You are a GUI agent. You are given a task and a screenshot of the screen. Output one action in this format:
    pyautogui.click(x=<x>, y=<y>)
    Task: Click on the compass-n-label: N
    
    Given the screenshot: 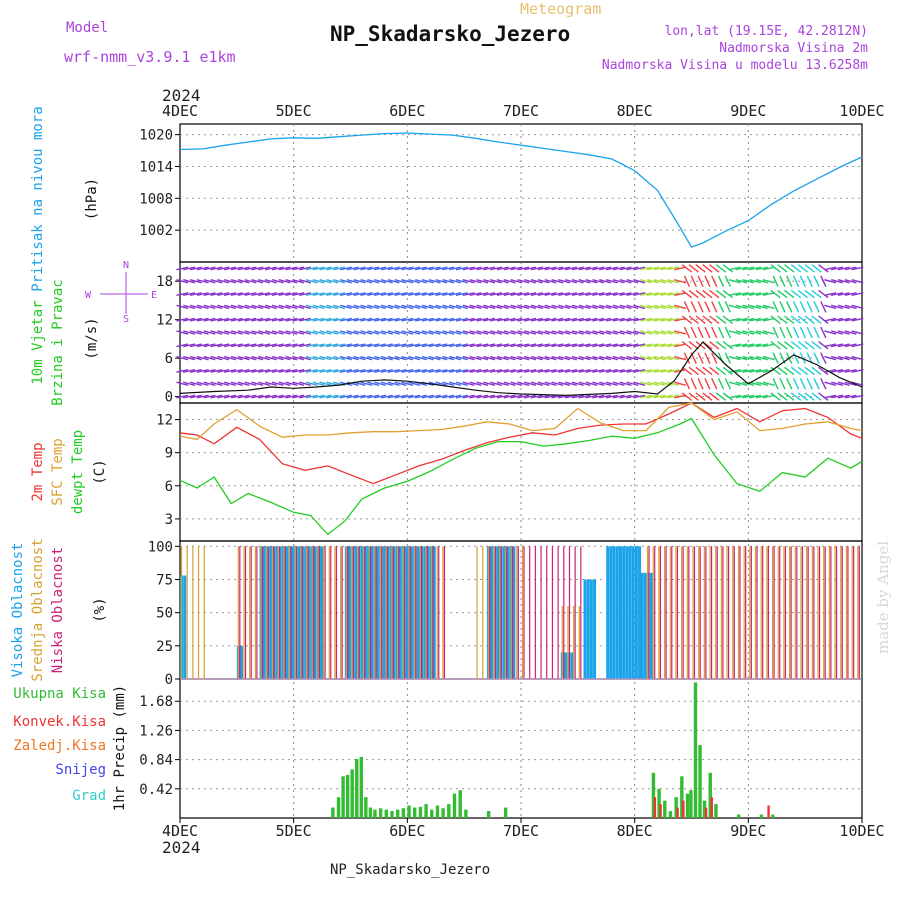 What is the action you would take?
    pyautogui.click(x=126, y=265)
    